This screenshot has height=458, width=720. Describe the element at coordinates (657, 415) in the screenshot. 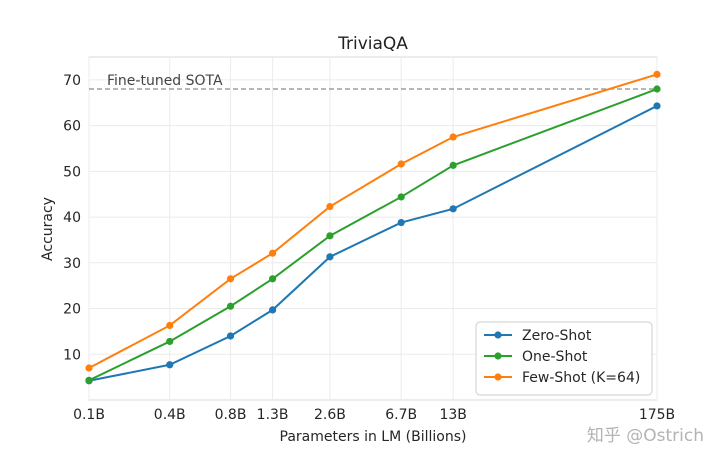

I see `x-tick-label: 175B` at that location.